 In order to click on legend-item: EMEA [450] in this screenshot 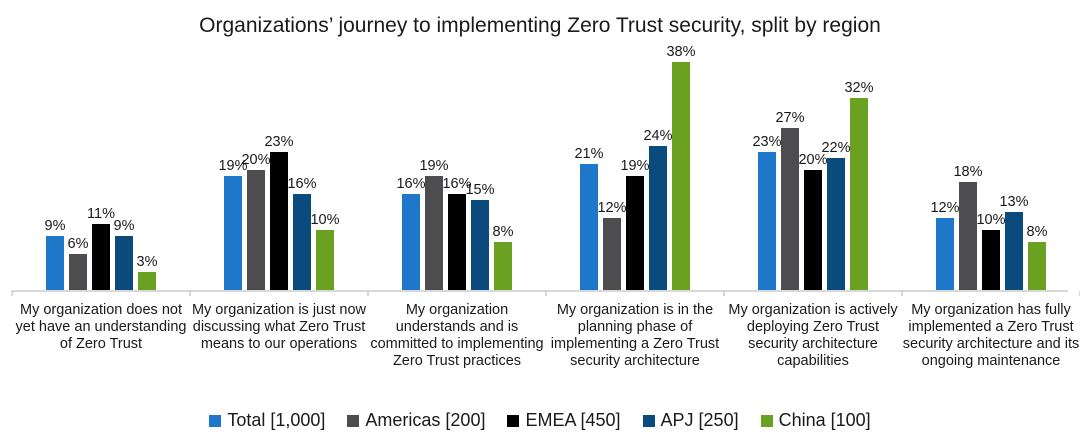, I will do `click(564, 420)`.